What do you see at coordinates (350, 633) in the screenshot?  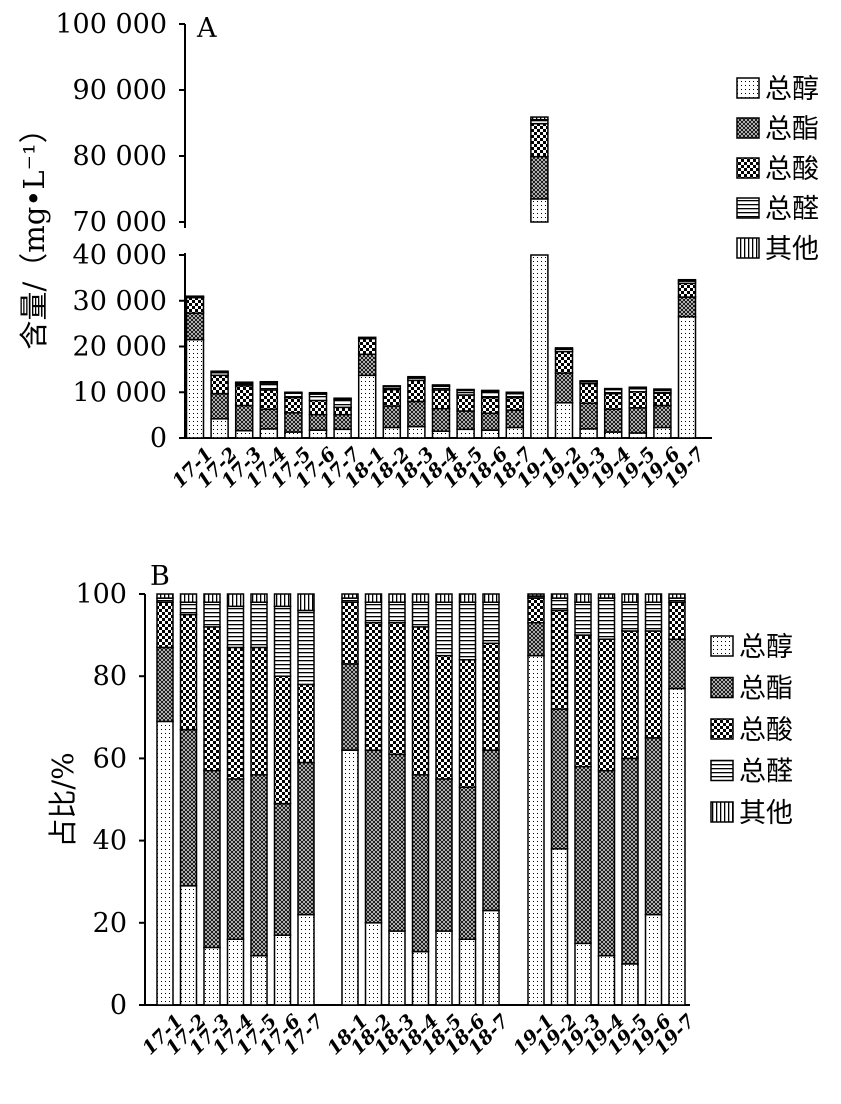 I see `bar-seg-18-1-checker` at bounding box center [350, 633].